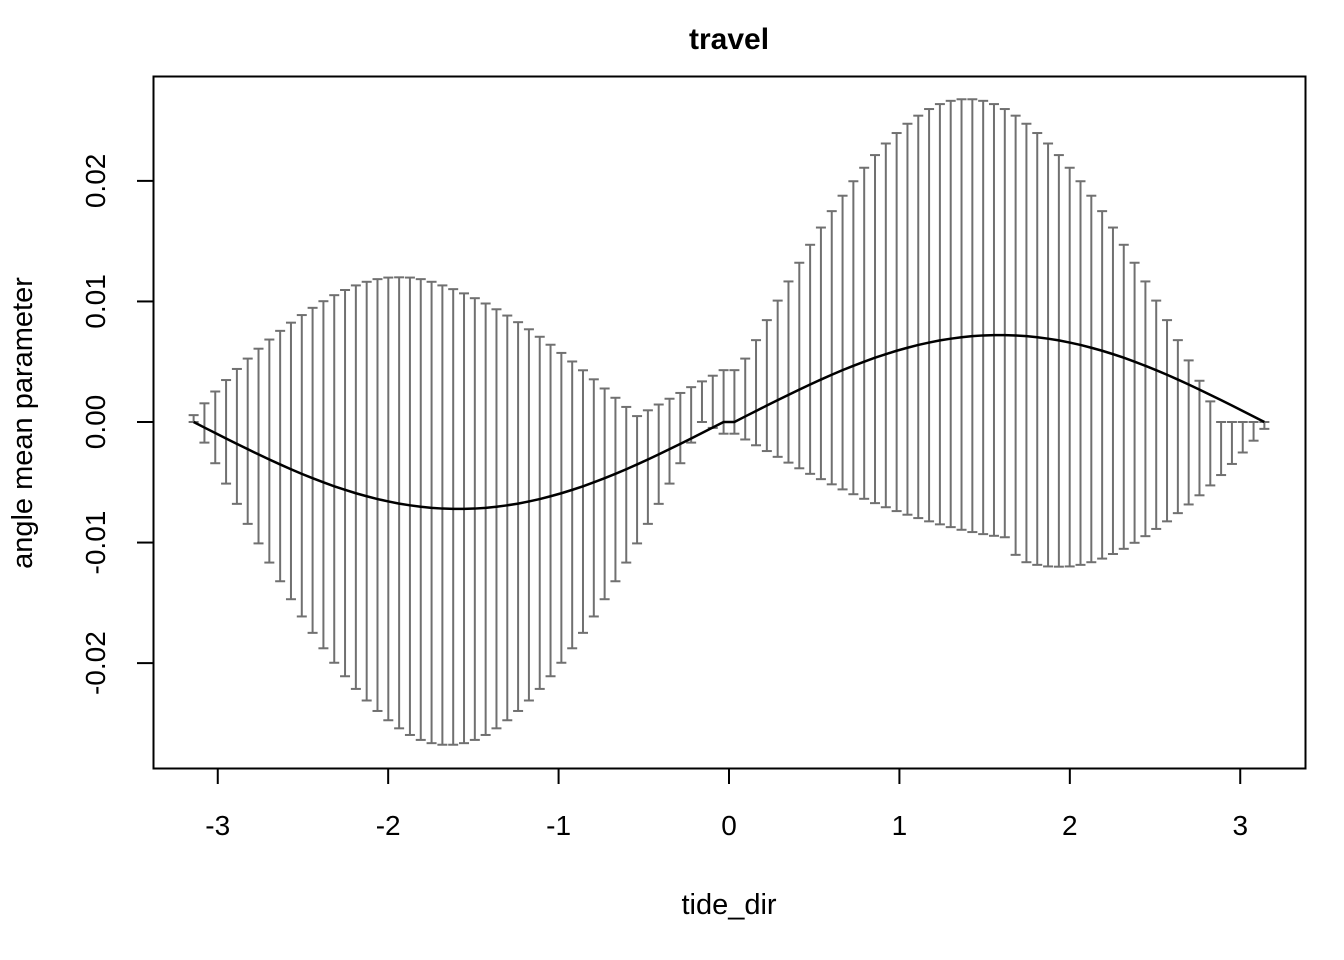 The height and width of the screenshot is (960, 1344). Describe the element at coordinates (23, 423) in the screenshot. I see `y-axis-label: angle mean parameter` at that location.